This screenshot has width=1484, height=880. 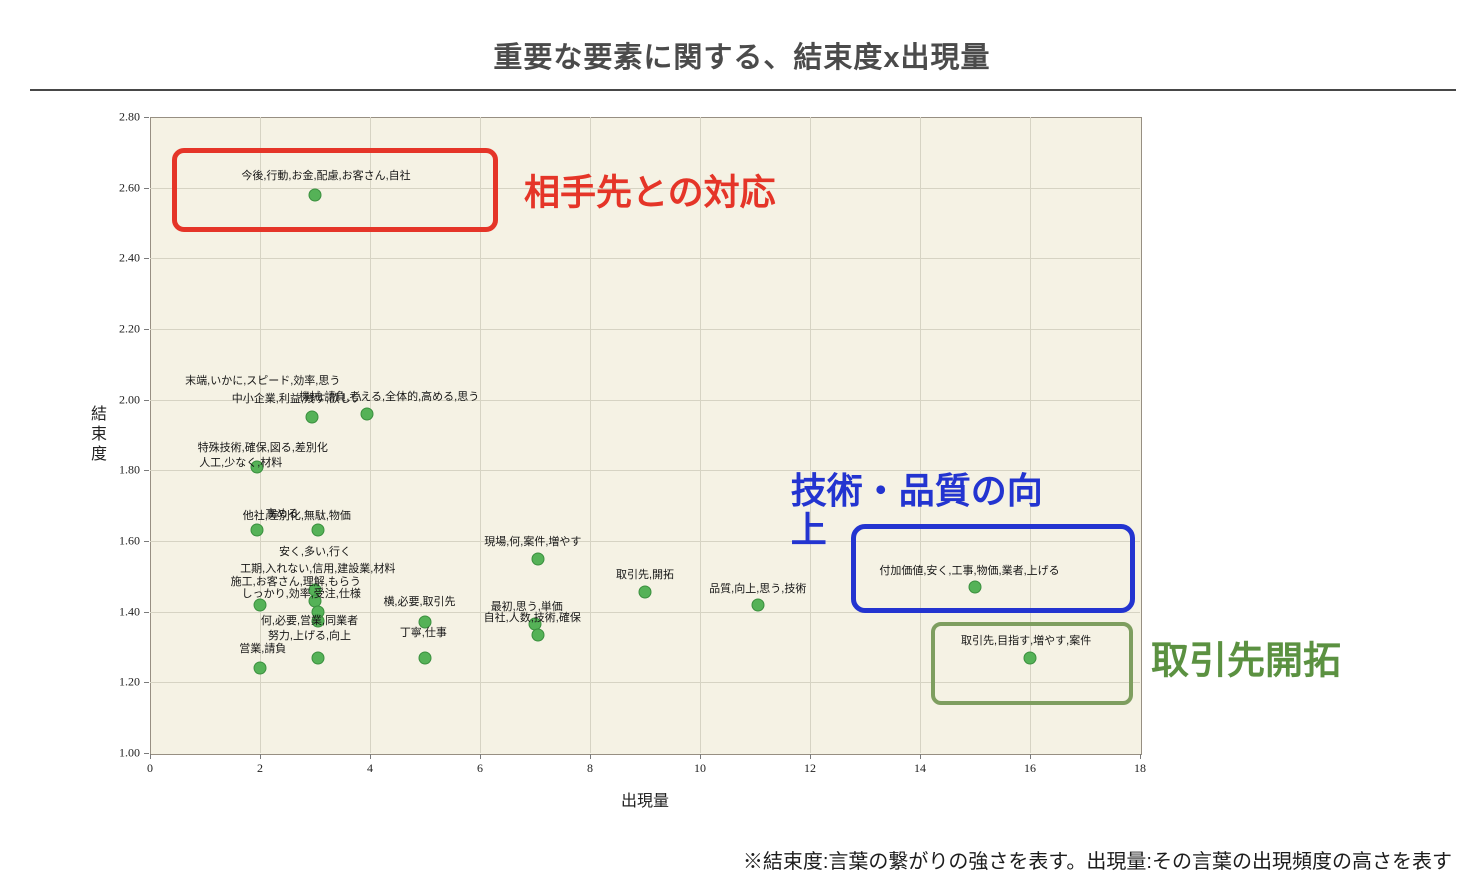 What do you see at coordinates (129, 752) in the screenshot?
I see `y-tick-label: 1.00` at bounding box center [129, 752].